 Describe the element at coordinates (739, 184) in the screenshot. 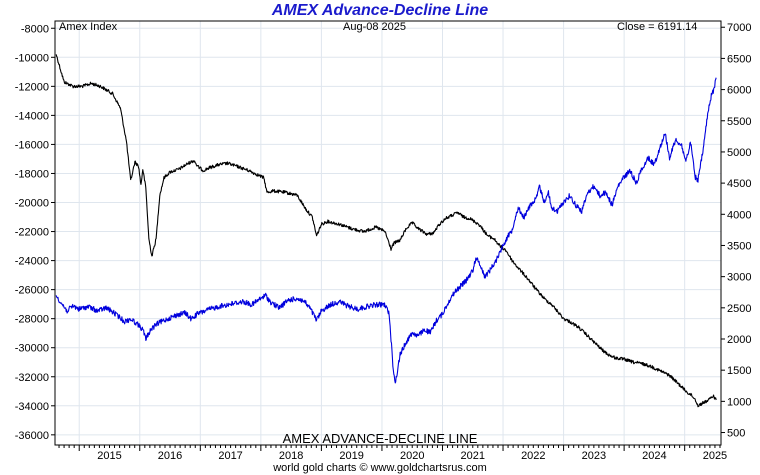

I see `right-tick-label: 4500` at that location.